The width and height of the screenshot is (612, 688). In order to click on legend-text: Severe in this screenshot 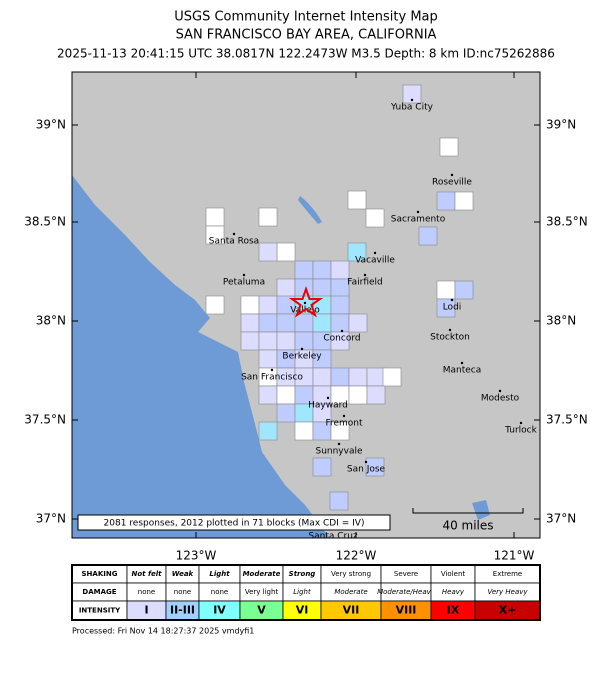, I will do `click(406, 574)`.